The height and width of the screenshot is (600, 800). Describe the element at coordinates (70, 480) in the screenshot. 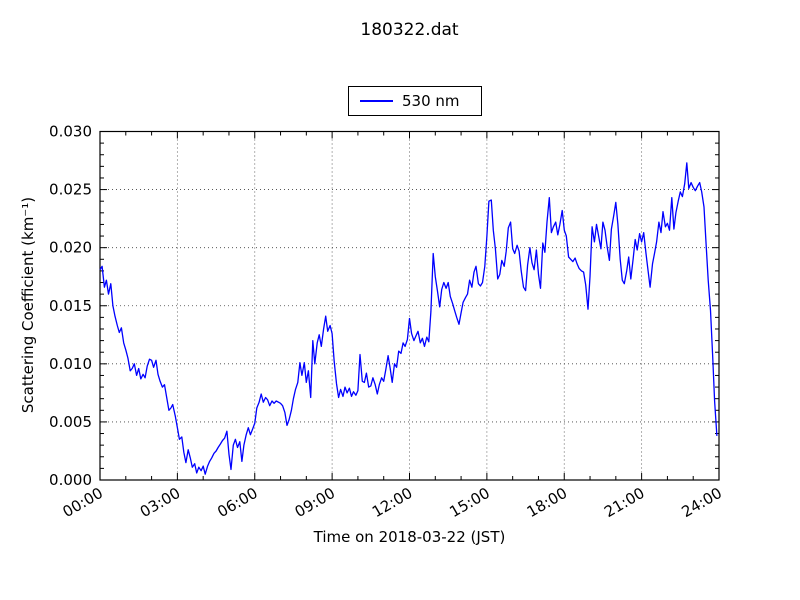

I see `y-tick-label: 0.000` at that location.